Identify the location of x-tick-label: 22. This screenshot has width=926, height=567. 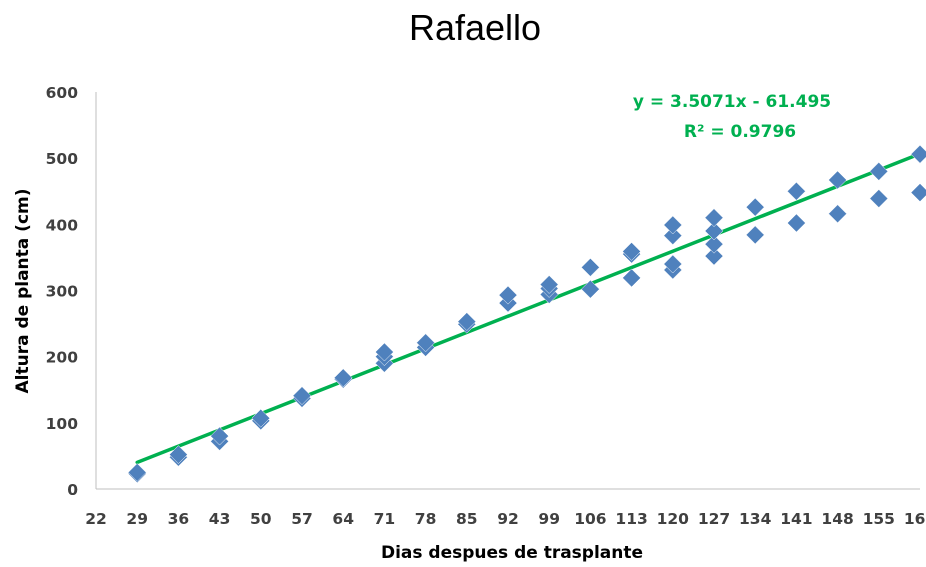
(96, 519).